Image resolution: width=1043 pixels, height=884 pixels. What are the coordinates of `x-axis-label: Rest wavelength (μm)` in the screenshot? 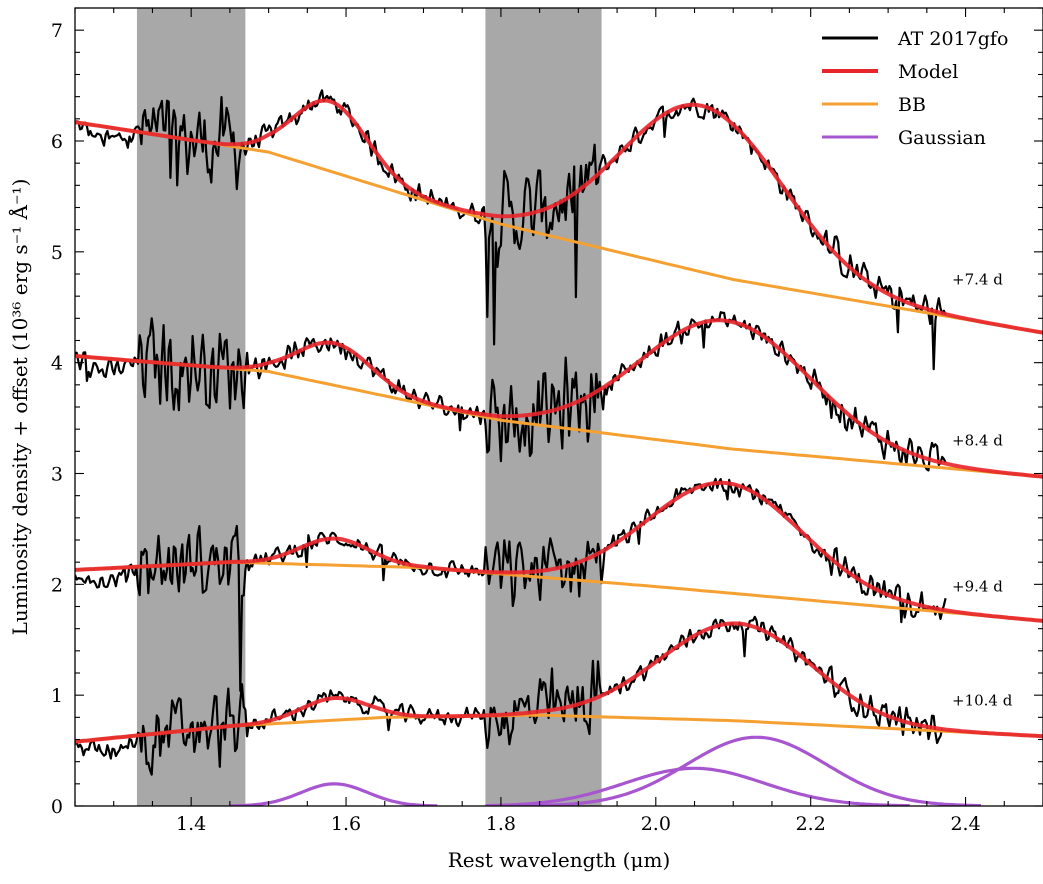 It's located at (559, 860).